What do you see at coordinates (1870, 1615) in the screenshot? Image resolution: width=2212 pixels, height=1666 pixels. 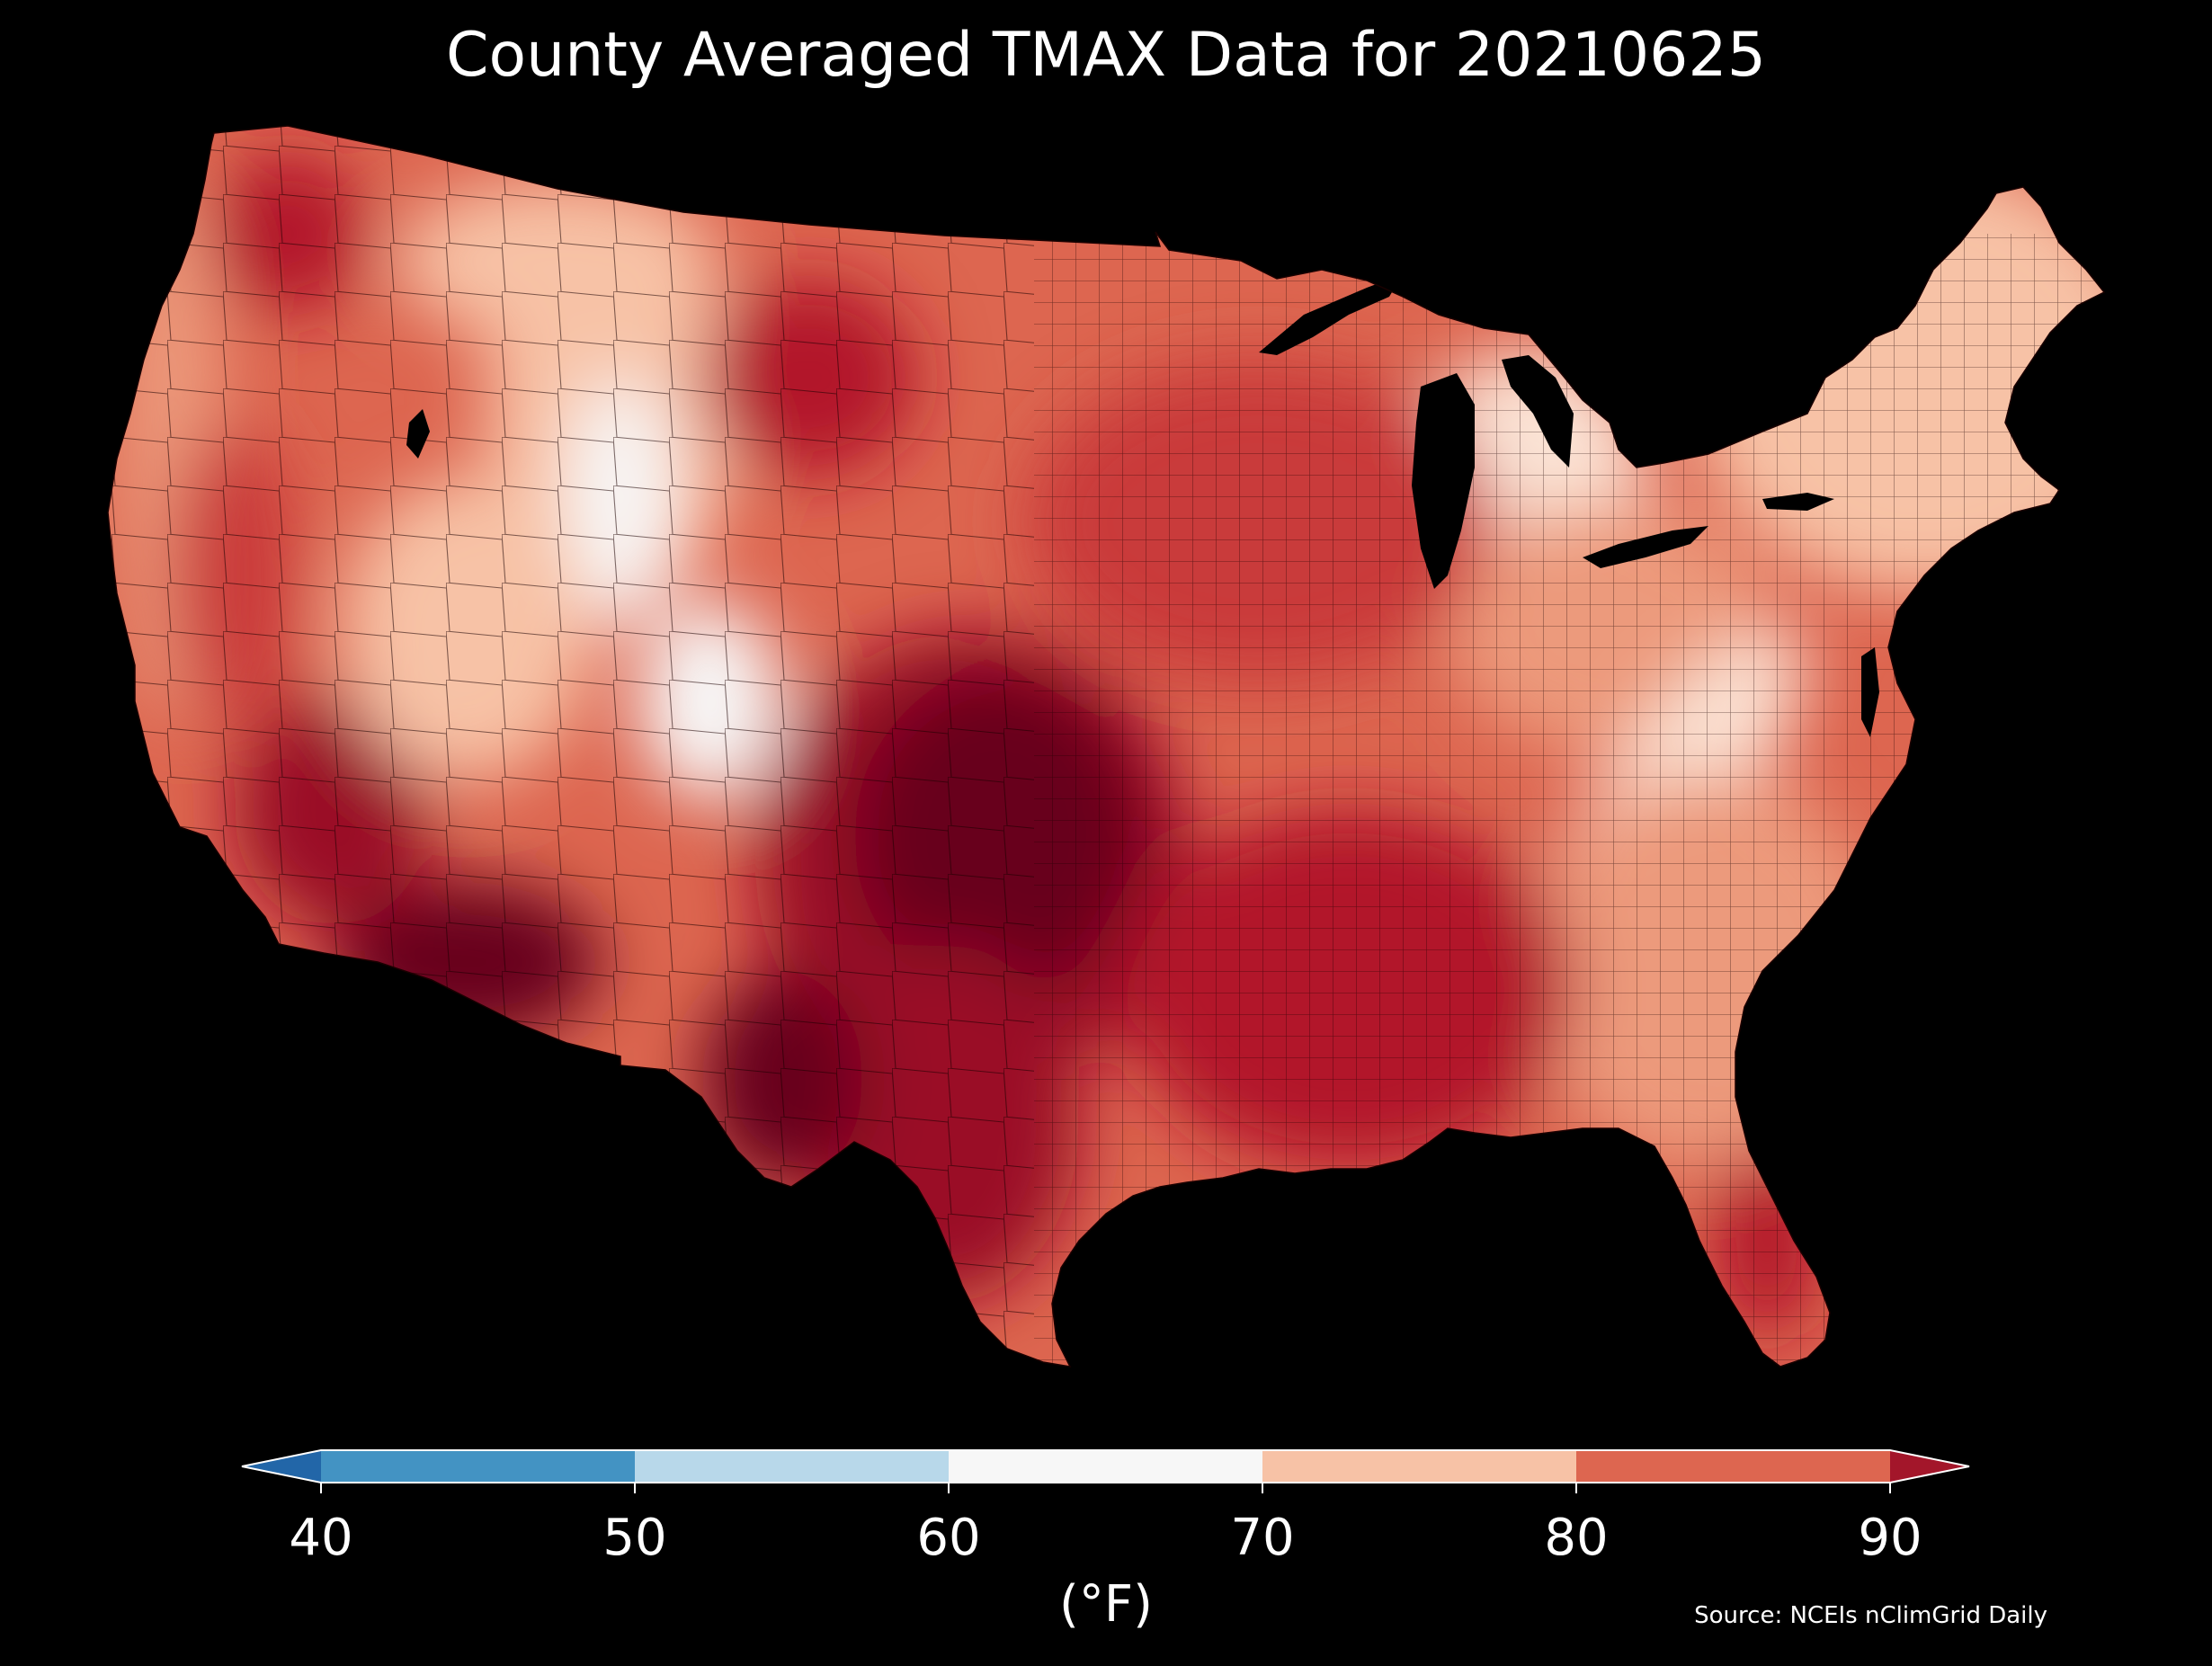 I see `source-note: Source: NCEIs nClimGrid Daily` at bounding box center [1870, 1615].